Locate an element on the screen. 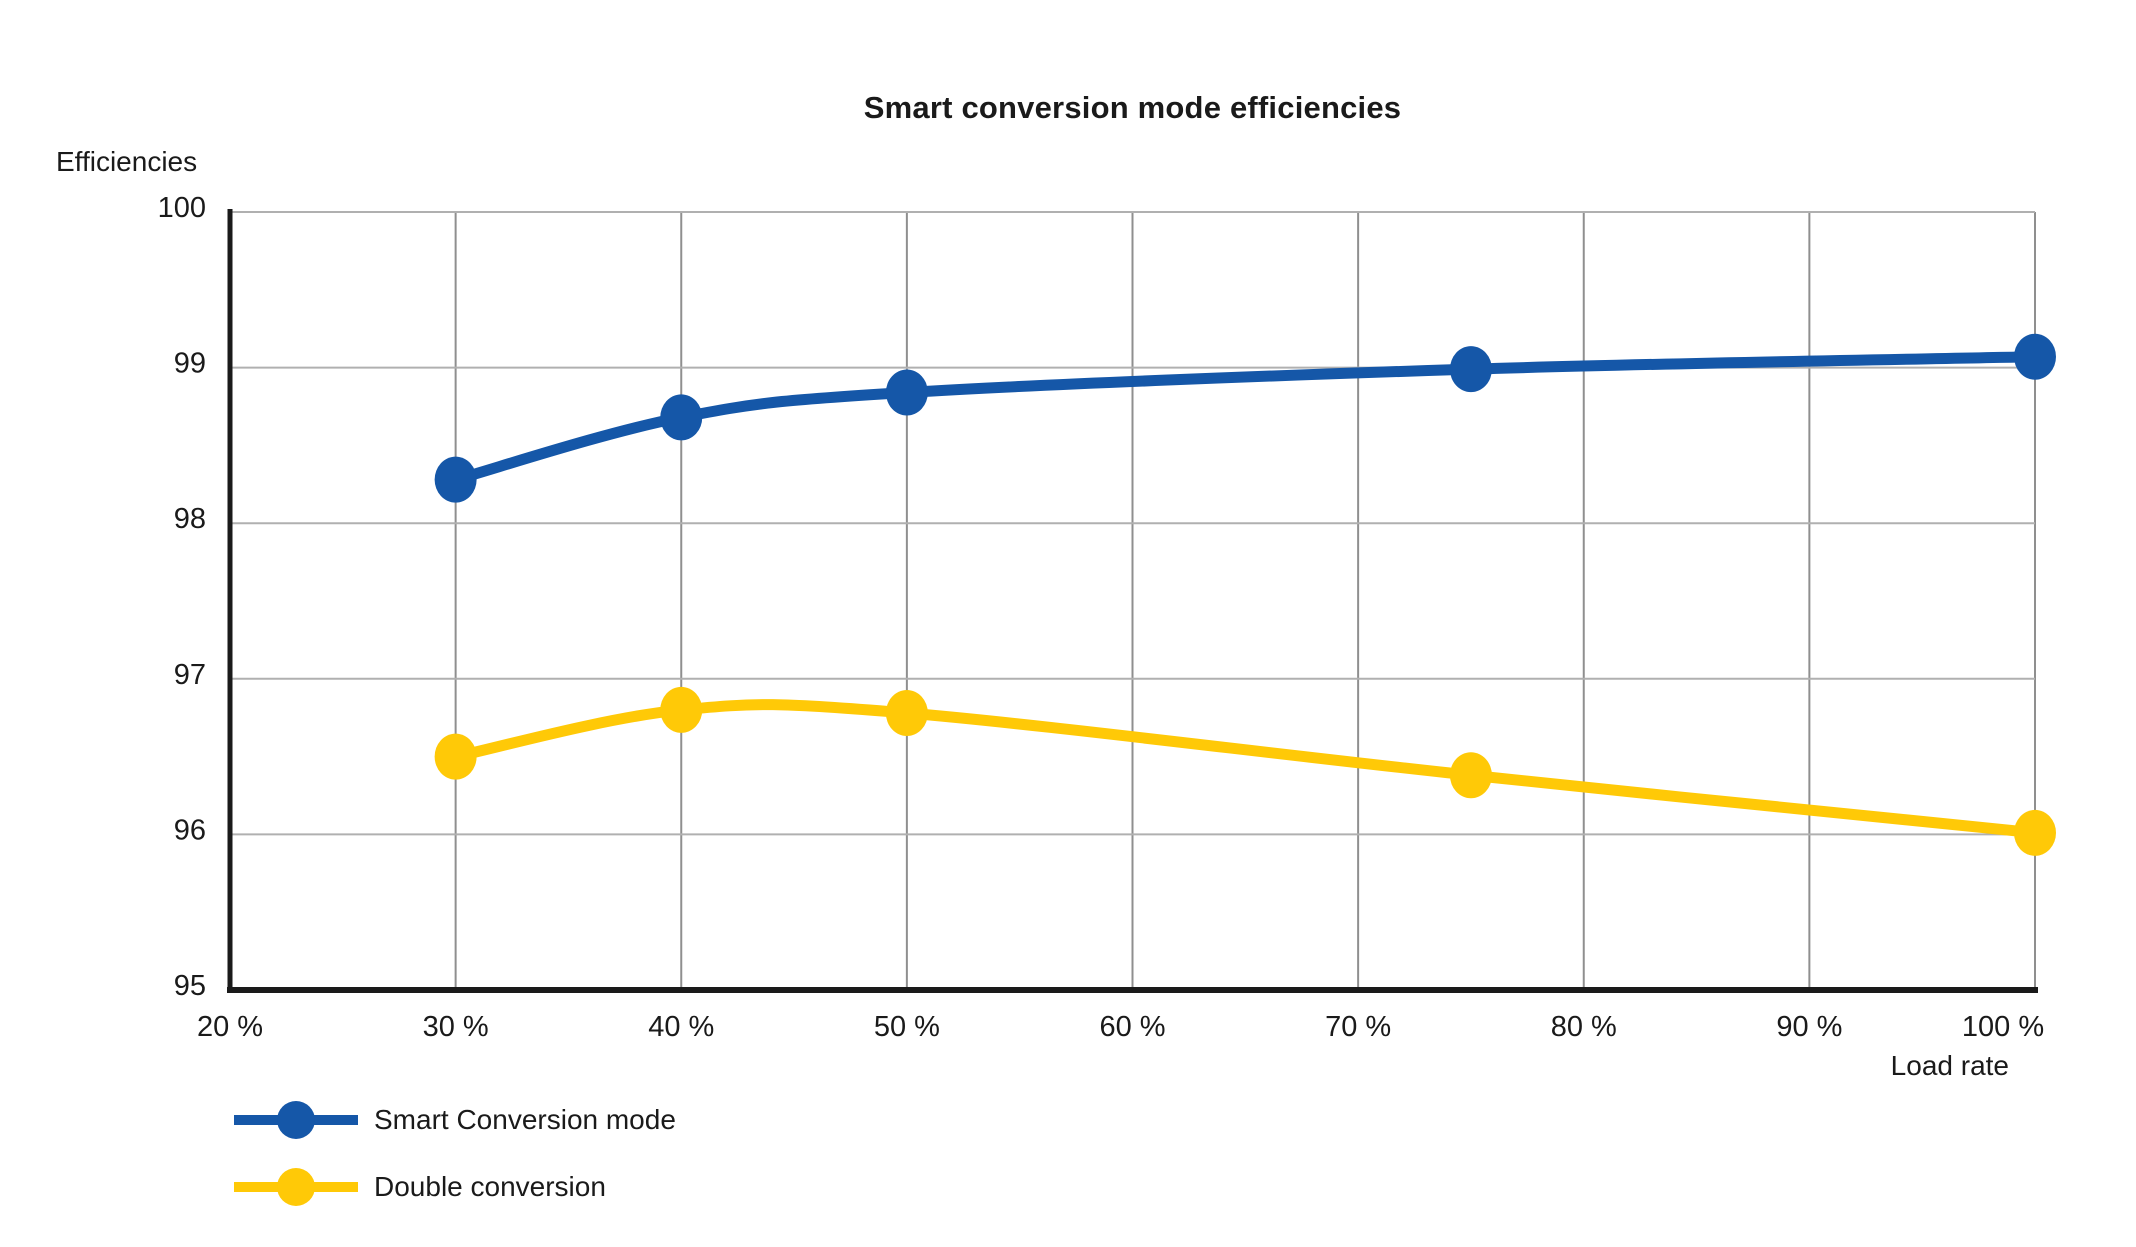  y-tick-label: 95 is located at coordinates (190, 986).